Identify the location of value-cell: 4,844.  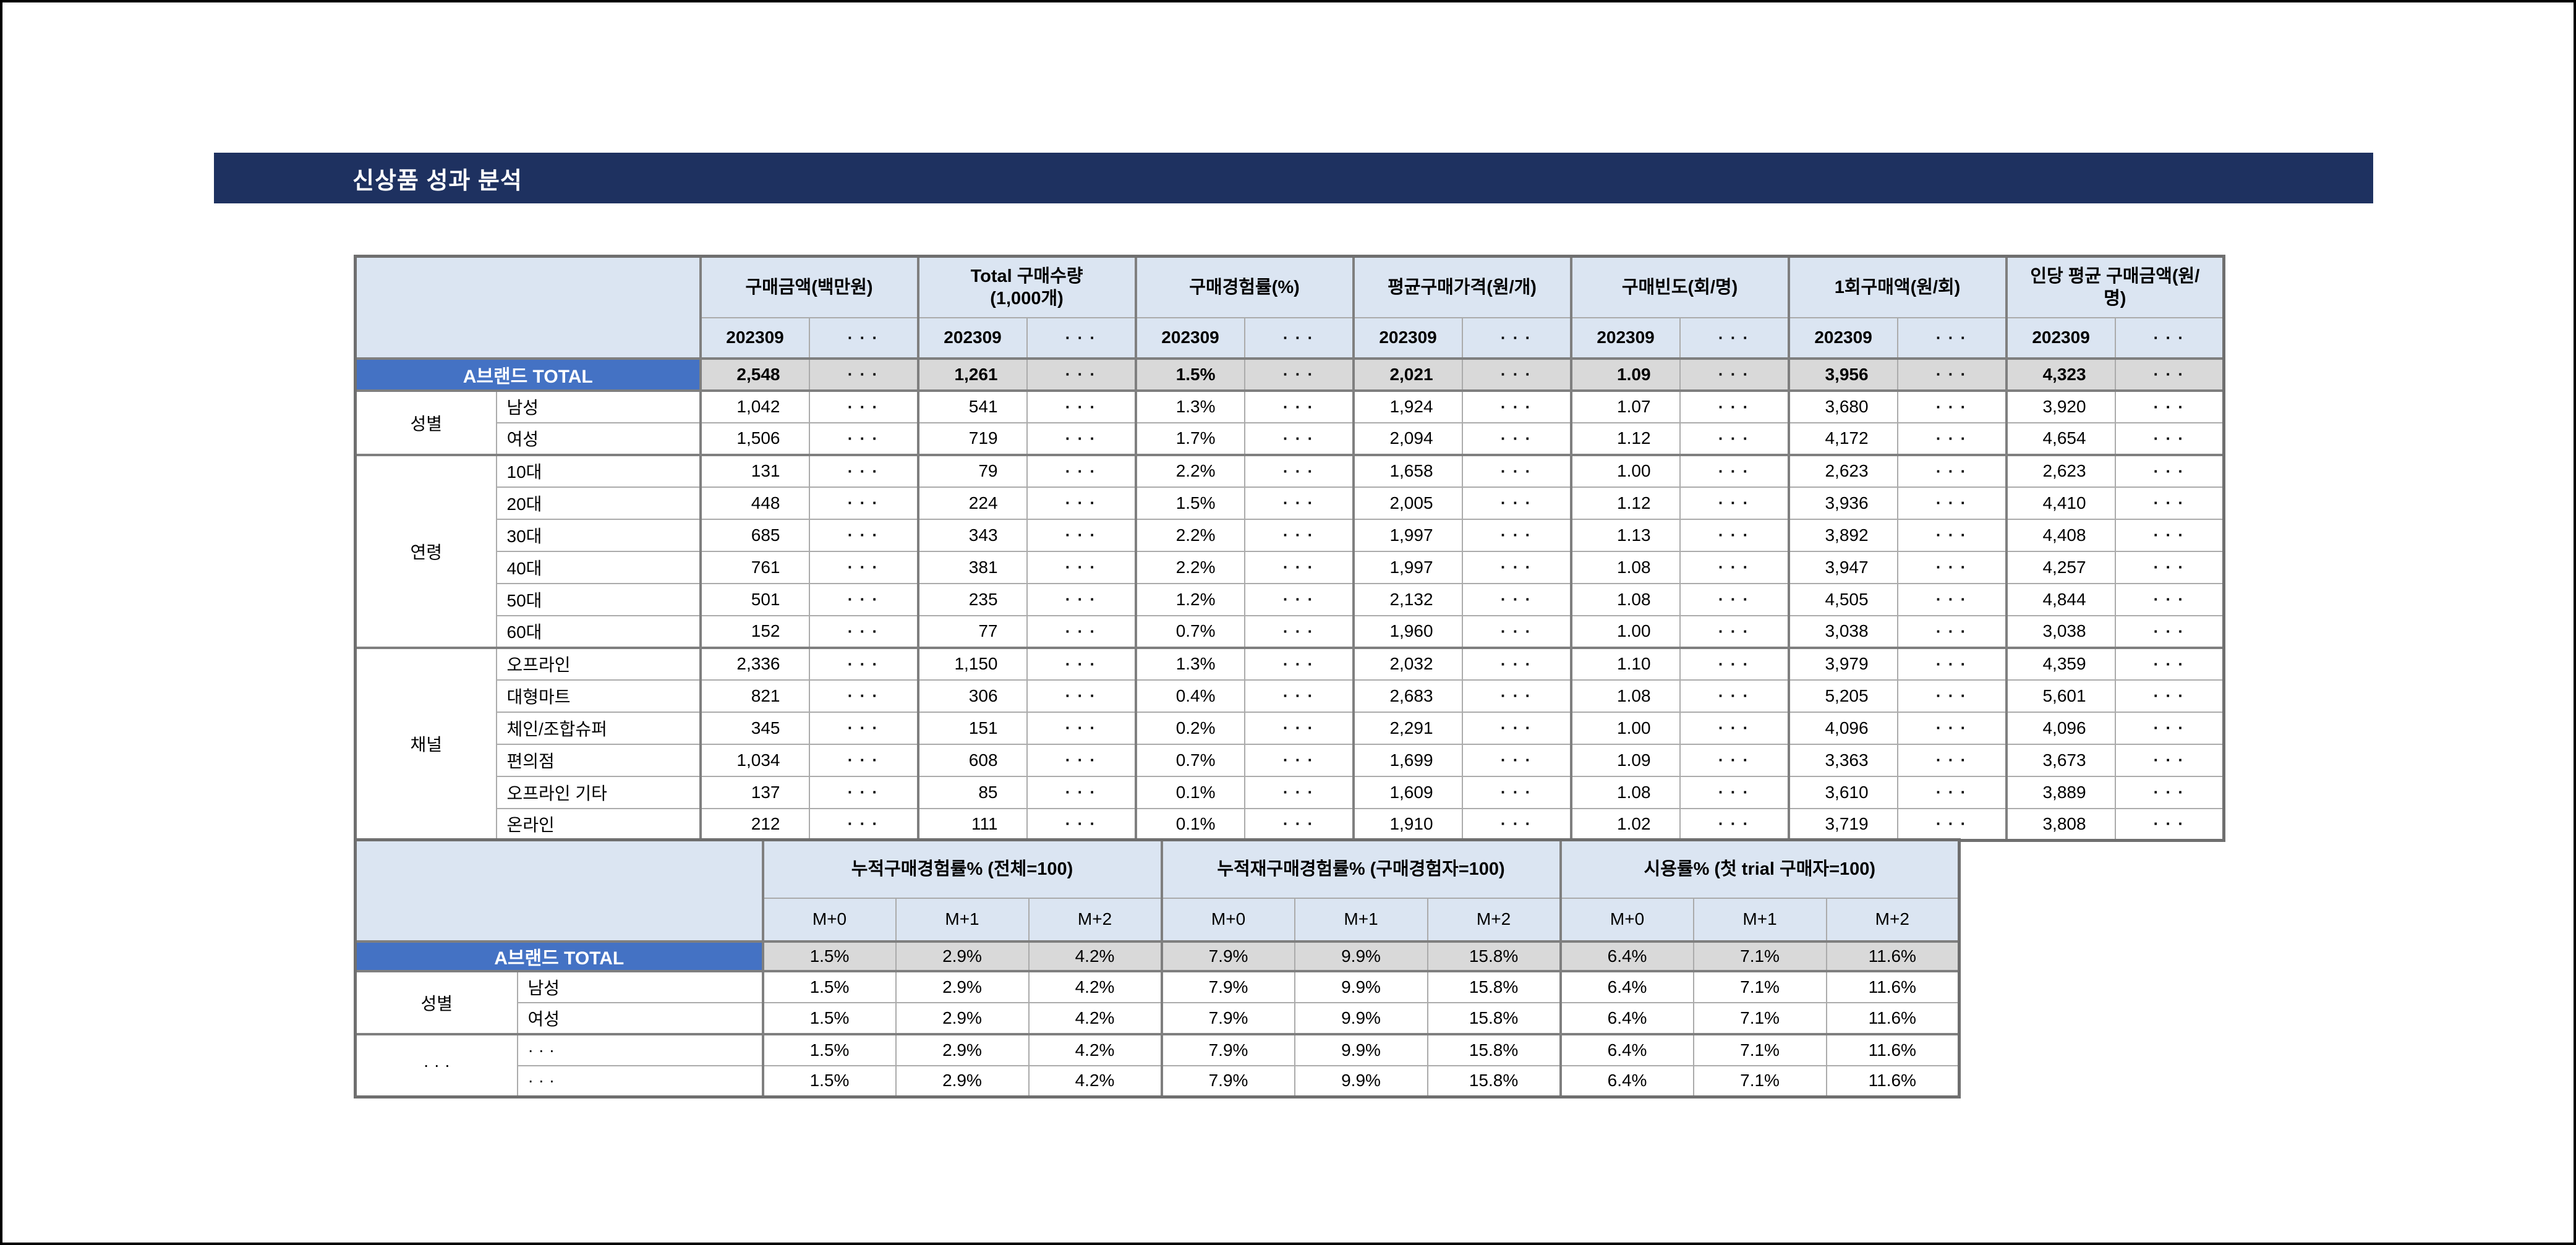
(2060, 599).